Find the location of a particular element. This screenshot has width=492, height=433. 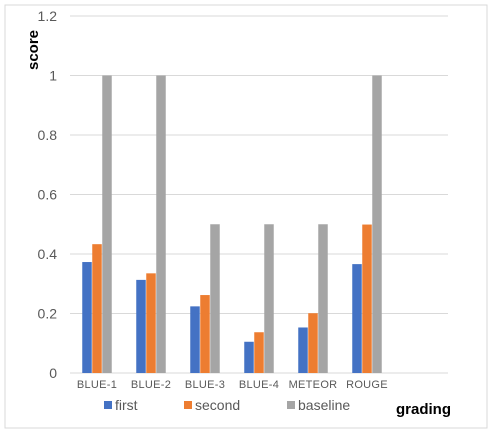

y-tick-label: 0 is located at coordinates (53, 373).